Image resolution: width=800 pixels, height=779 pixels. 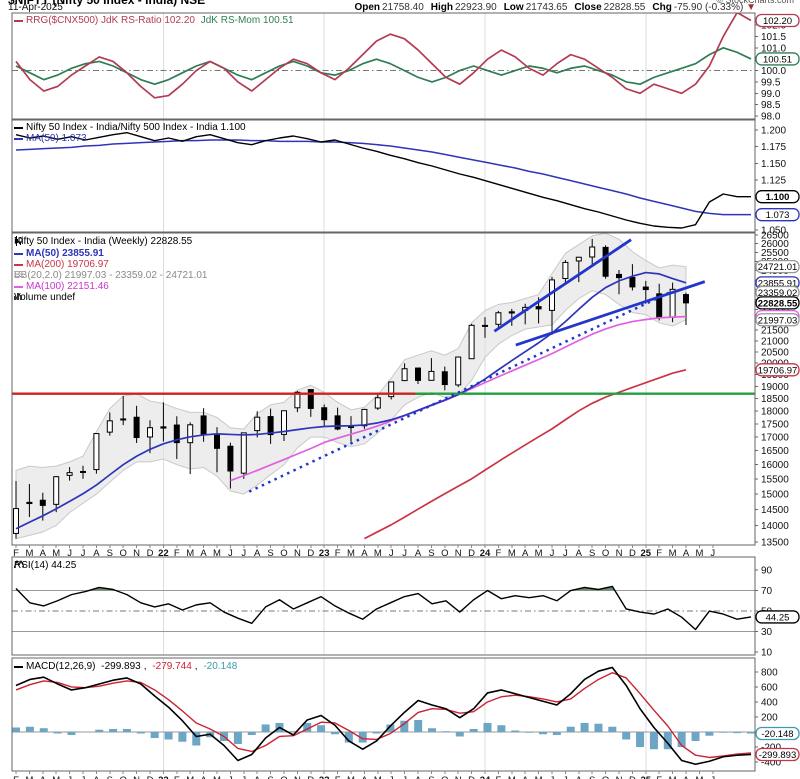 What do you see at coordinates (247, 20) in the screenshot?
I see `rs-mom-label: JdK RS-Mom 100.51` at bounding box center [247, 20].